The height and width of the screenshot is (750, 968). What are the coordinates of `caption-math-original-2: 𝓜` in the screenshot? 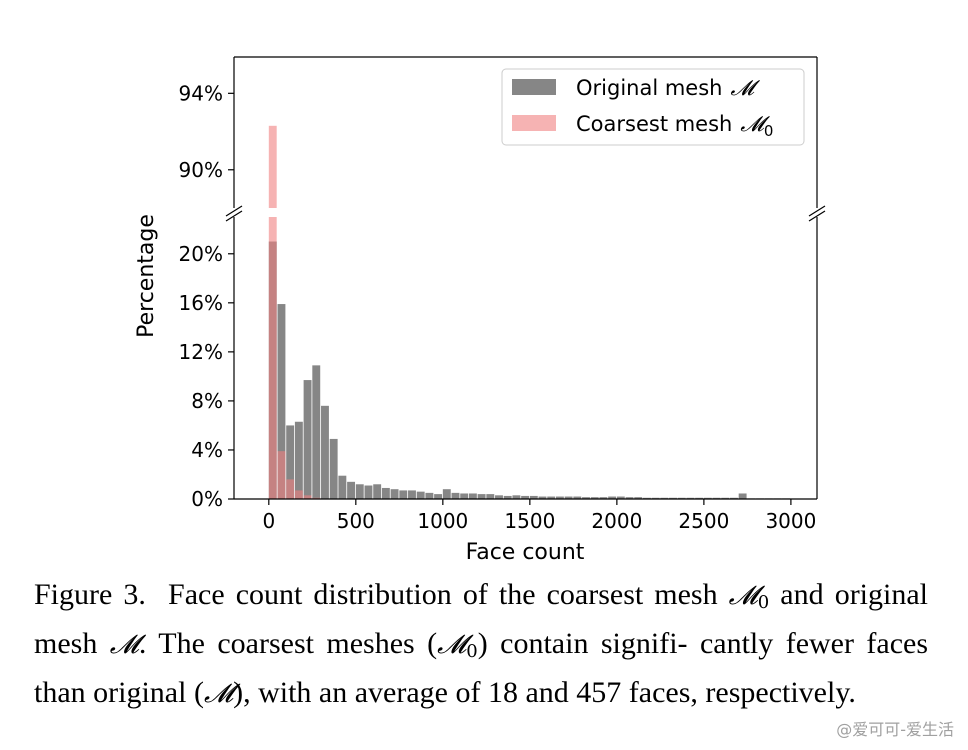 It's located at (218, 694).